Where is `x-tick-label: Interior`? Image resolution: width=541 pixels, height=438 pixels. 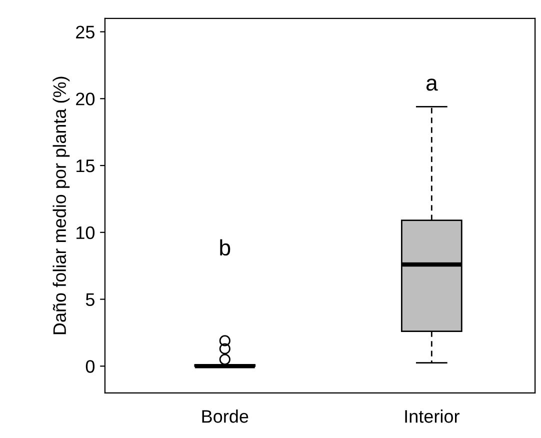 x-tick-label: Interior is located at coordinates (432, 416).